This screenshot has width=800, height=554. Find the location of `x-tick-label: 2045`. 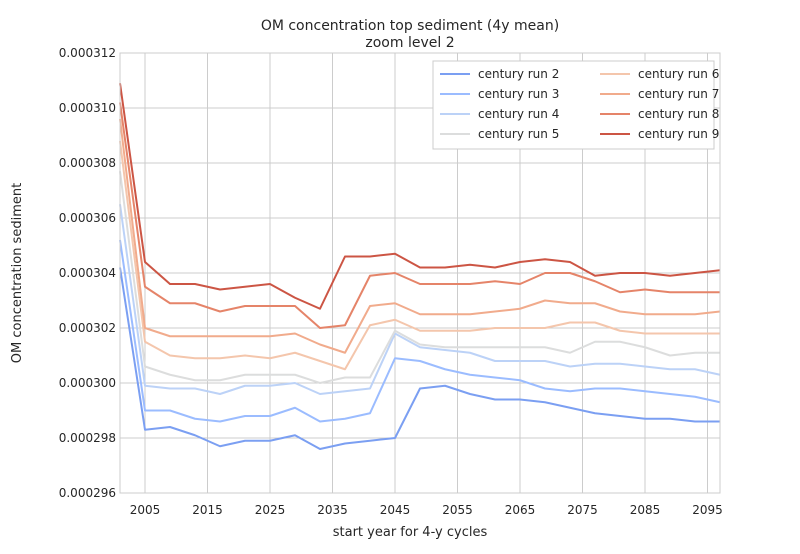

x-tick-label: 2045 is located at coordinates (395, 510).